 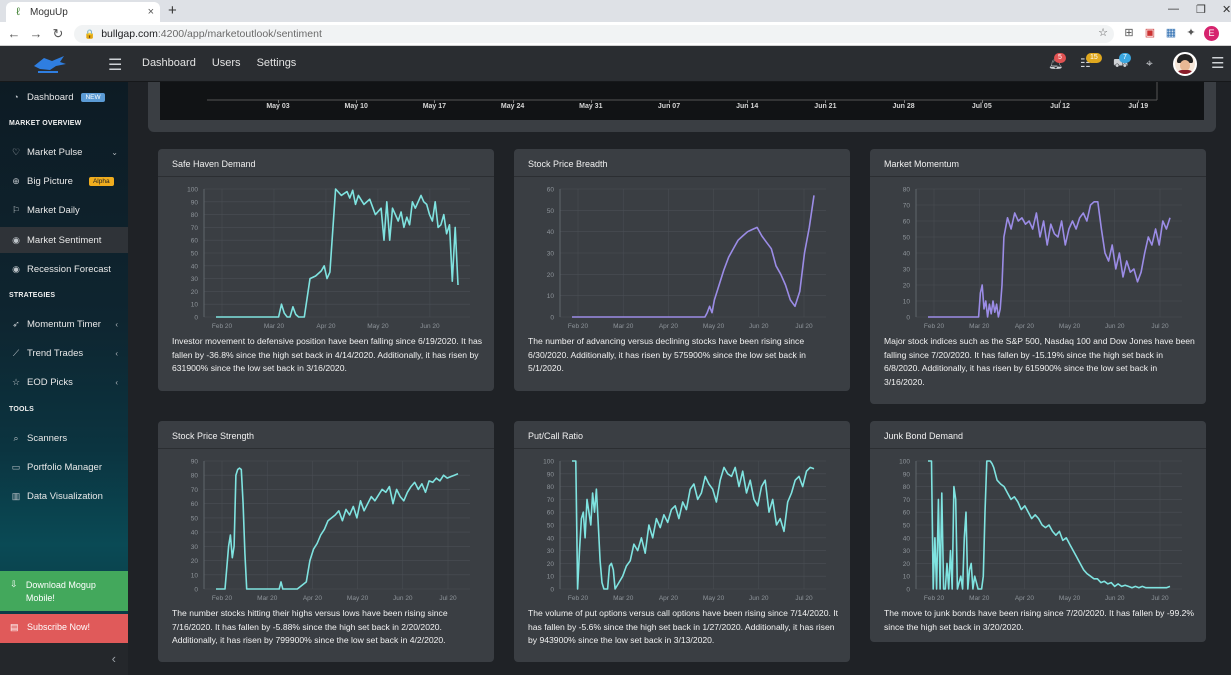 What do you see at coordinates (1173, 9) in the screenshot?
I see `minimize-icon: —` at bounding box center [1173, 9].